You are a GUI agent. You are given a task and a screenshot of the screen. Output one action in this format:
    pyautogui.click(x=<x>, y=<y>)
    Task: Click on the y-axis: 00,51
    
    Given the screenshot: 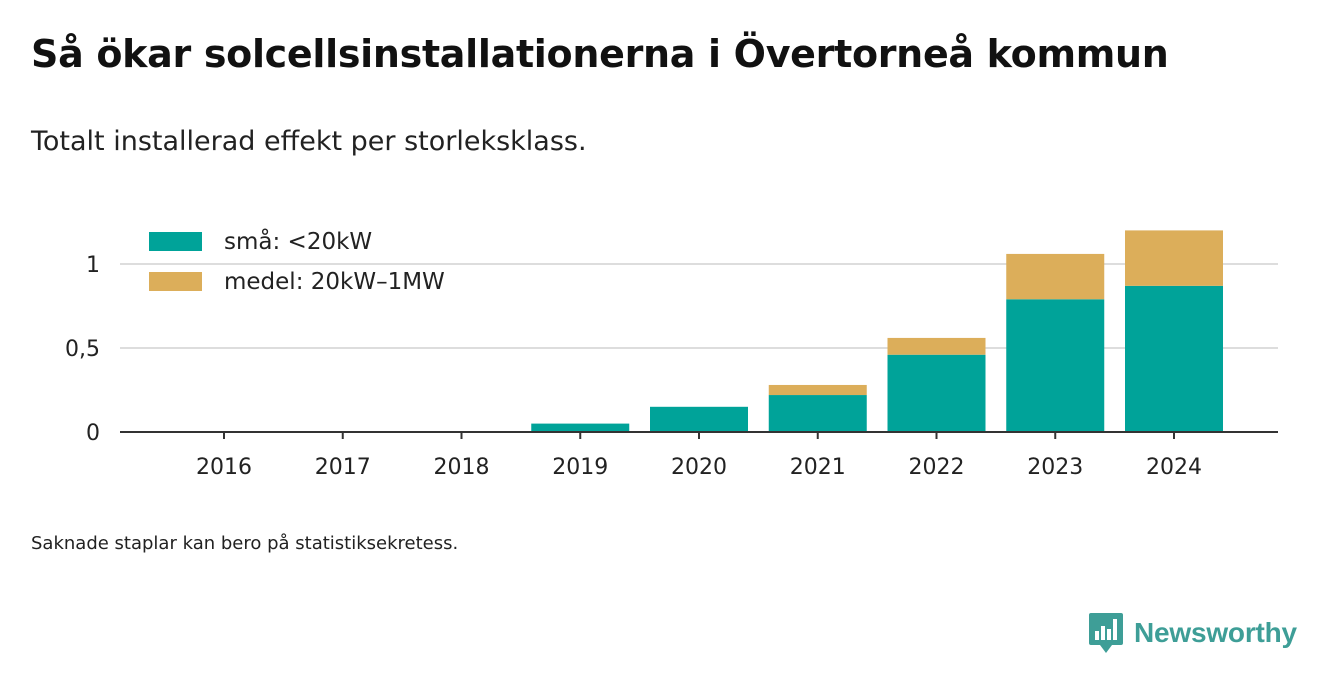 What is the action you would take?
    pyautogui.click(x=82, y=349)
    